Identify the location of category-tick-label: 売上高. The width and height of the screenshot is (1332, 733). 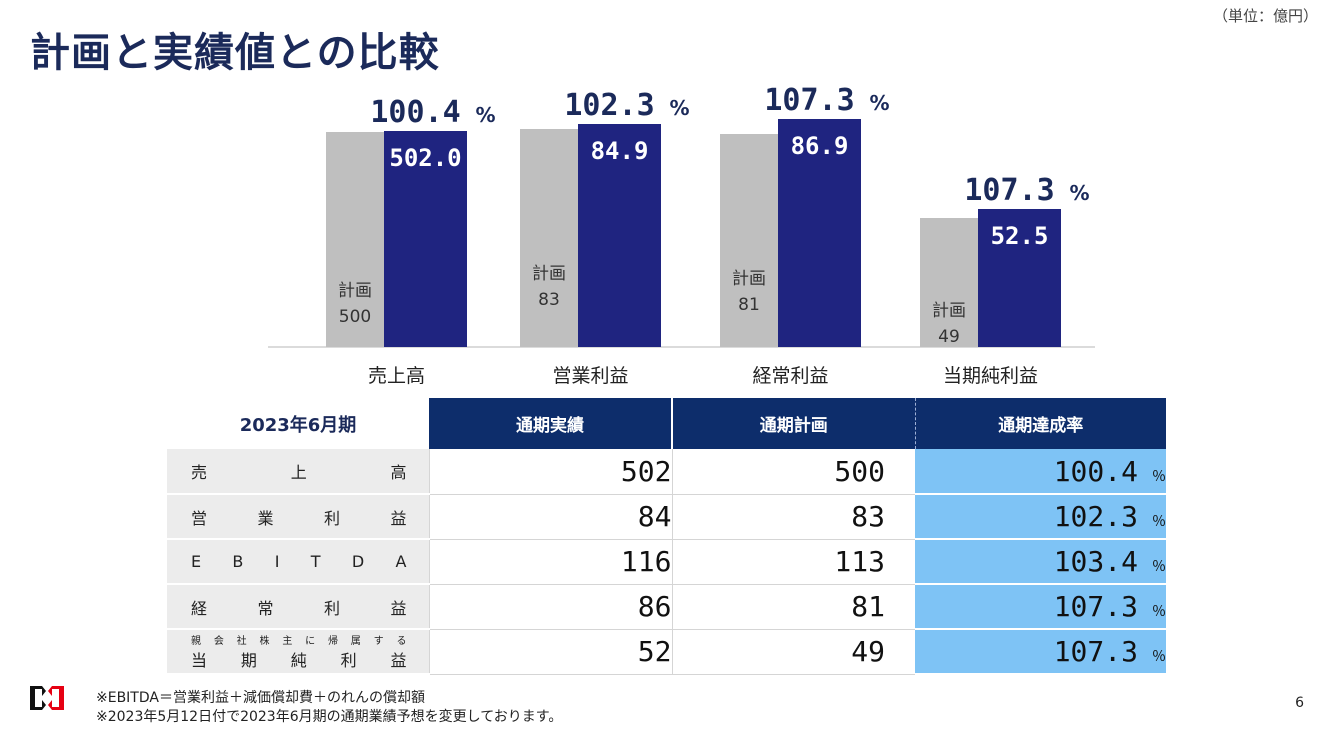
(396, 376).